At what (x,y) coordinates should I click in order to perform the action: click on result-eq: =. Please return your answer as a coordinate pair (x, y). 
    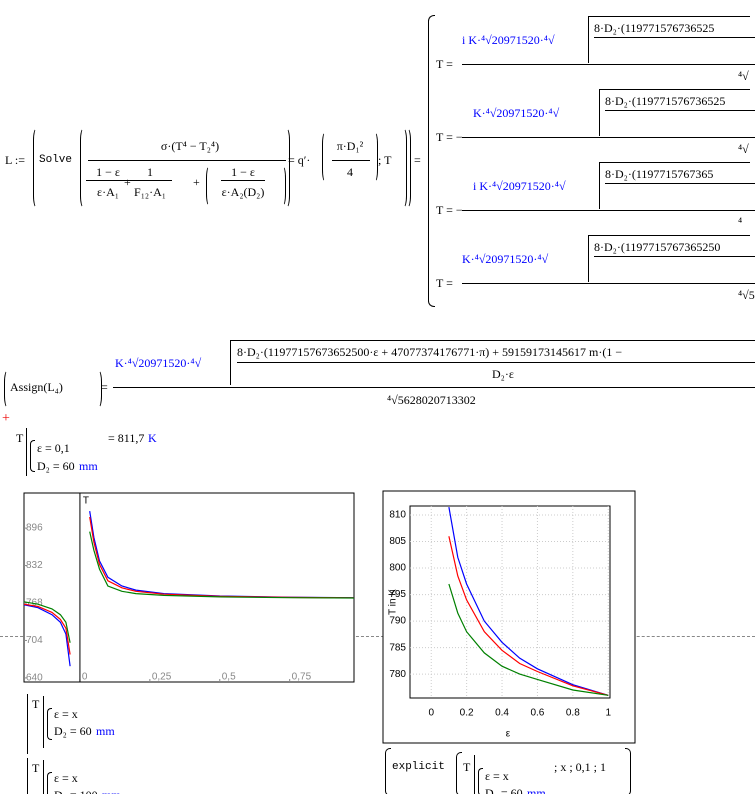
    Looking at the image, I should click on (417, 160).